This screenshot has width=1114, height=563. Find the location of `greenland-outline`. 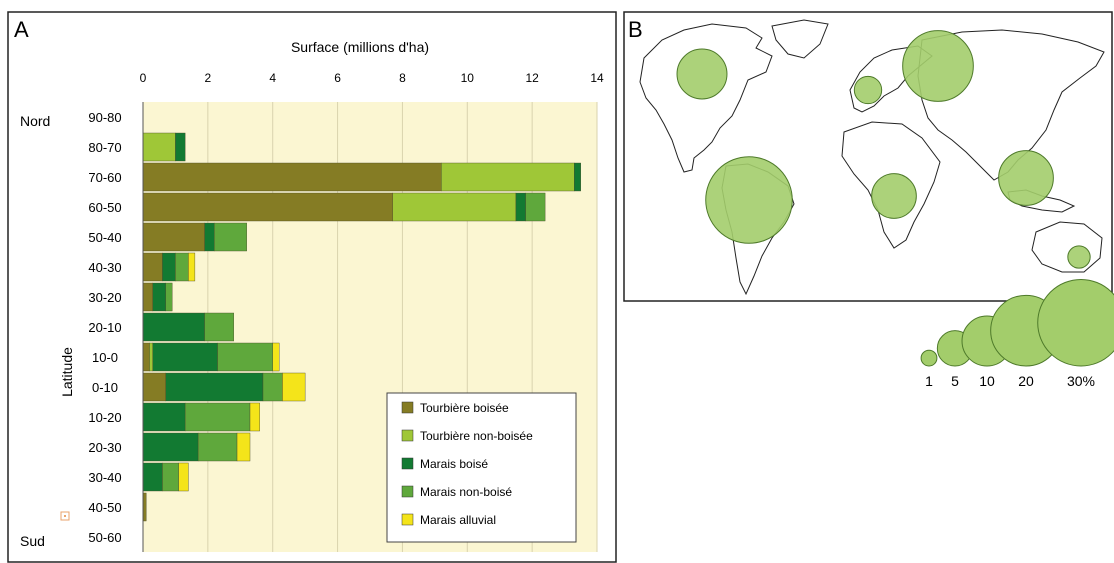

greenland-outline is located at coordinates (800, 39).